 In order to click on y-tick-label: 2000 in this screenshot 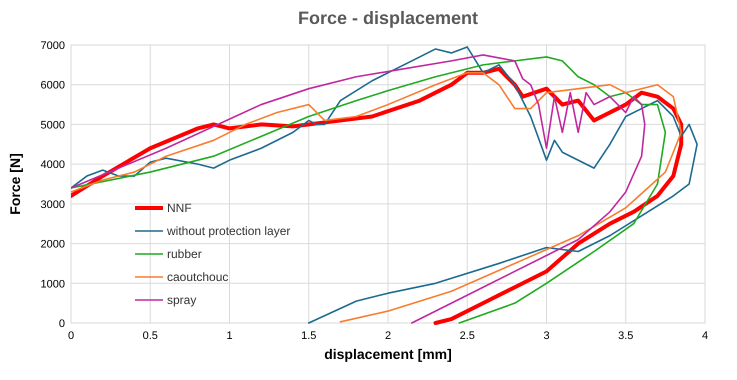, I will do `click(52, 244)`.